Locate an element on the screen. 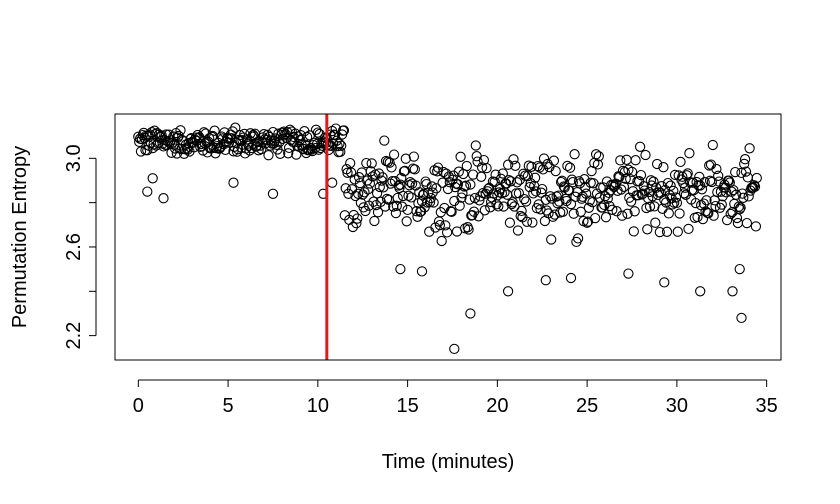 This screenshot has width=840, height=504. y-axis: 2.2 2.6 3.0 is located at coordinates (80, 247).